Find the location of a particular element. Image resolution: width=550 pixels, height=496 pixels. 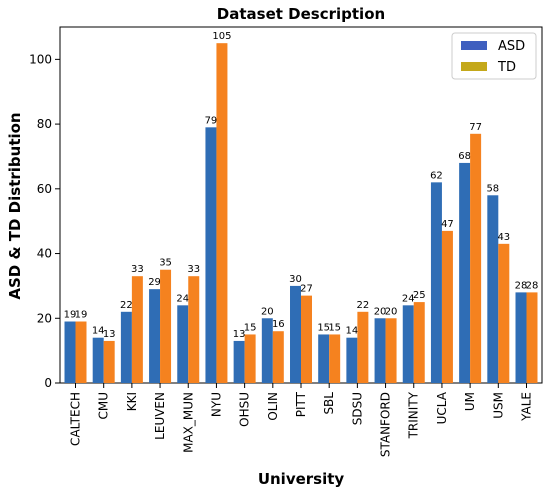

data-label-asd: 13 is located at coordinates (239, 334).